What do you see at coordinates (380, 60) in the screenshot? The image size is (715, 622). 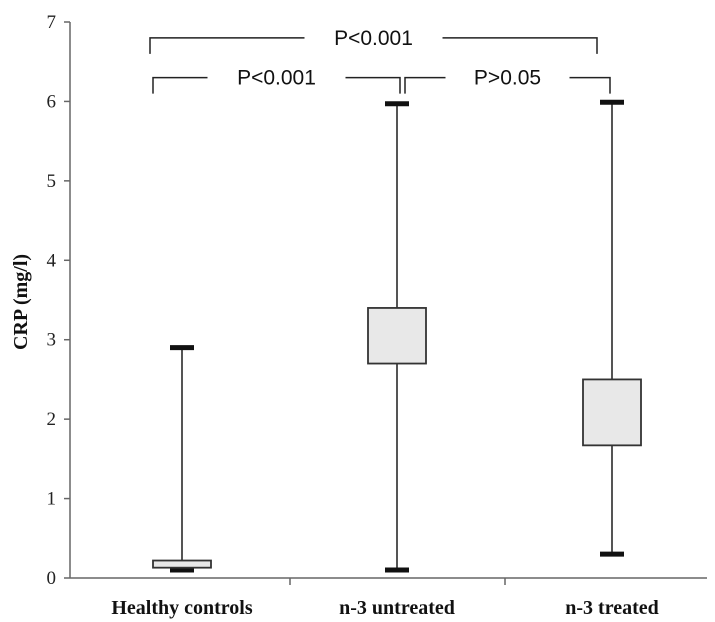 I see `significance-brackets: P<0.001 P<0.001 P>0.05` at bounding box center [380, 60].